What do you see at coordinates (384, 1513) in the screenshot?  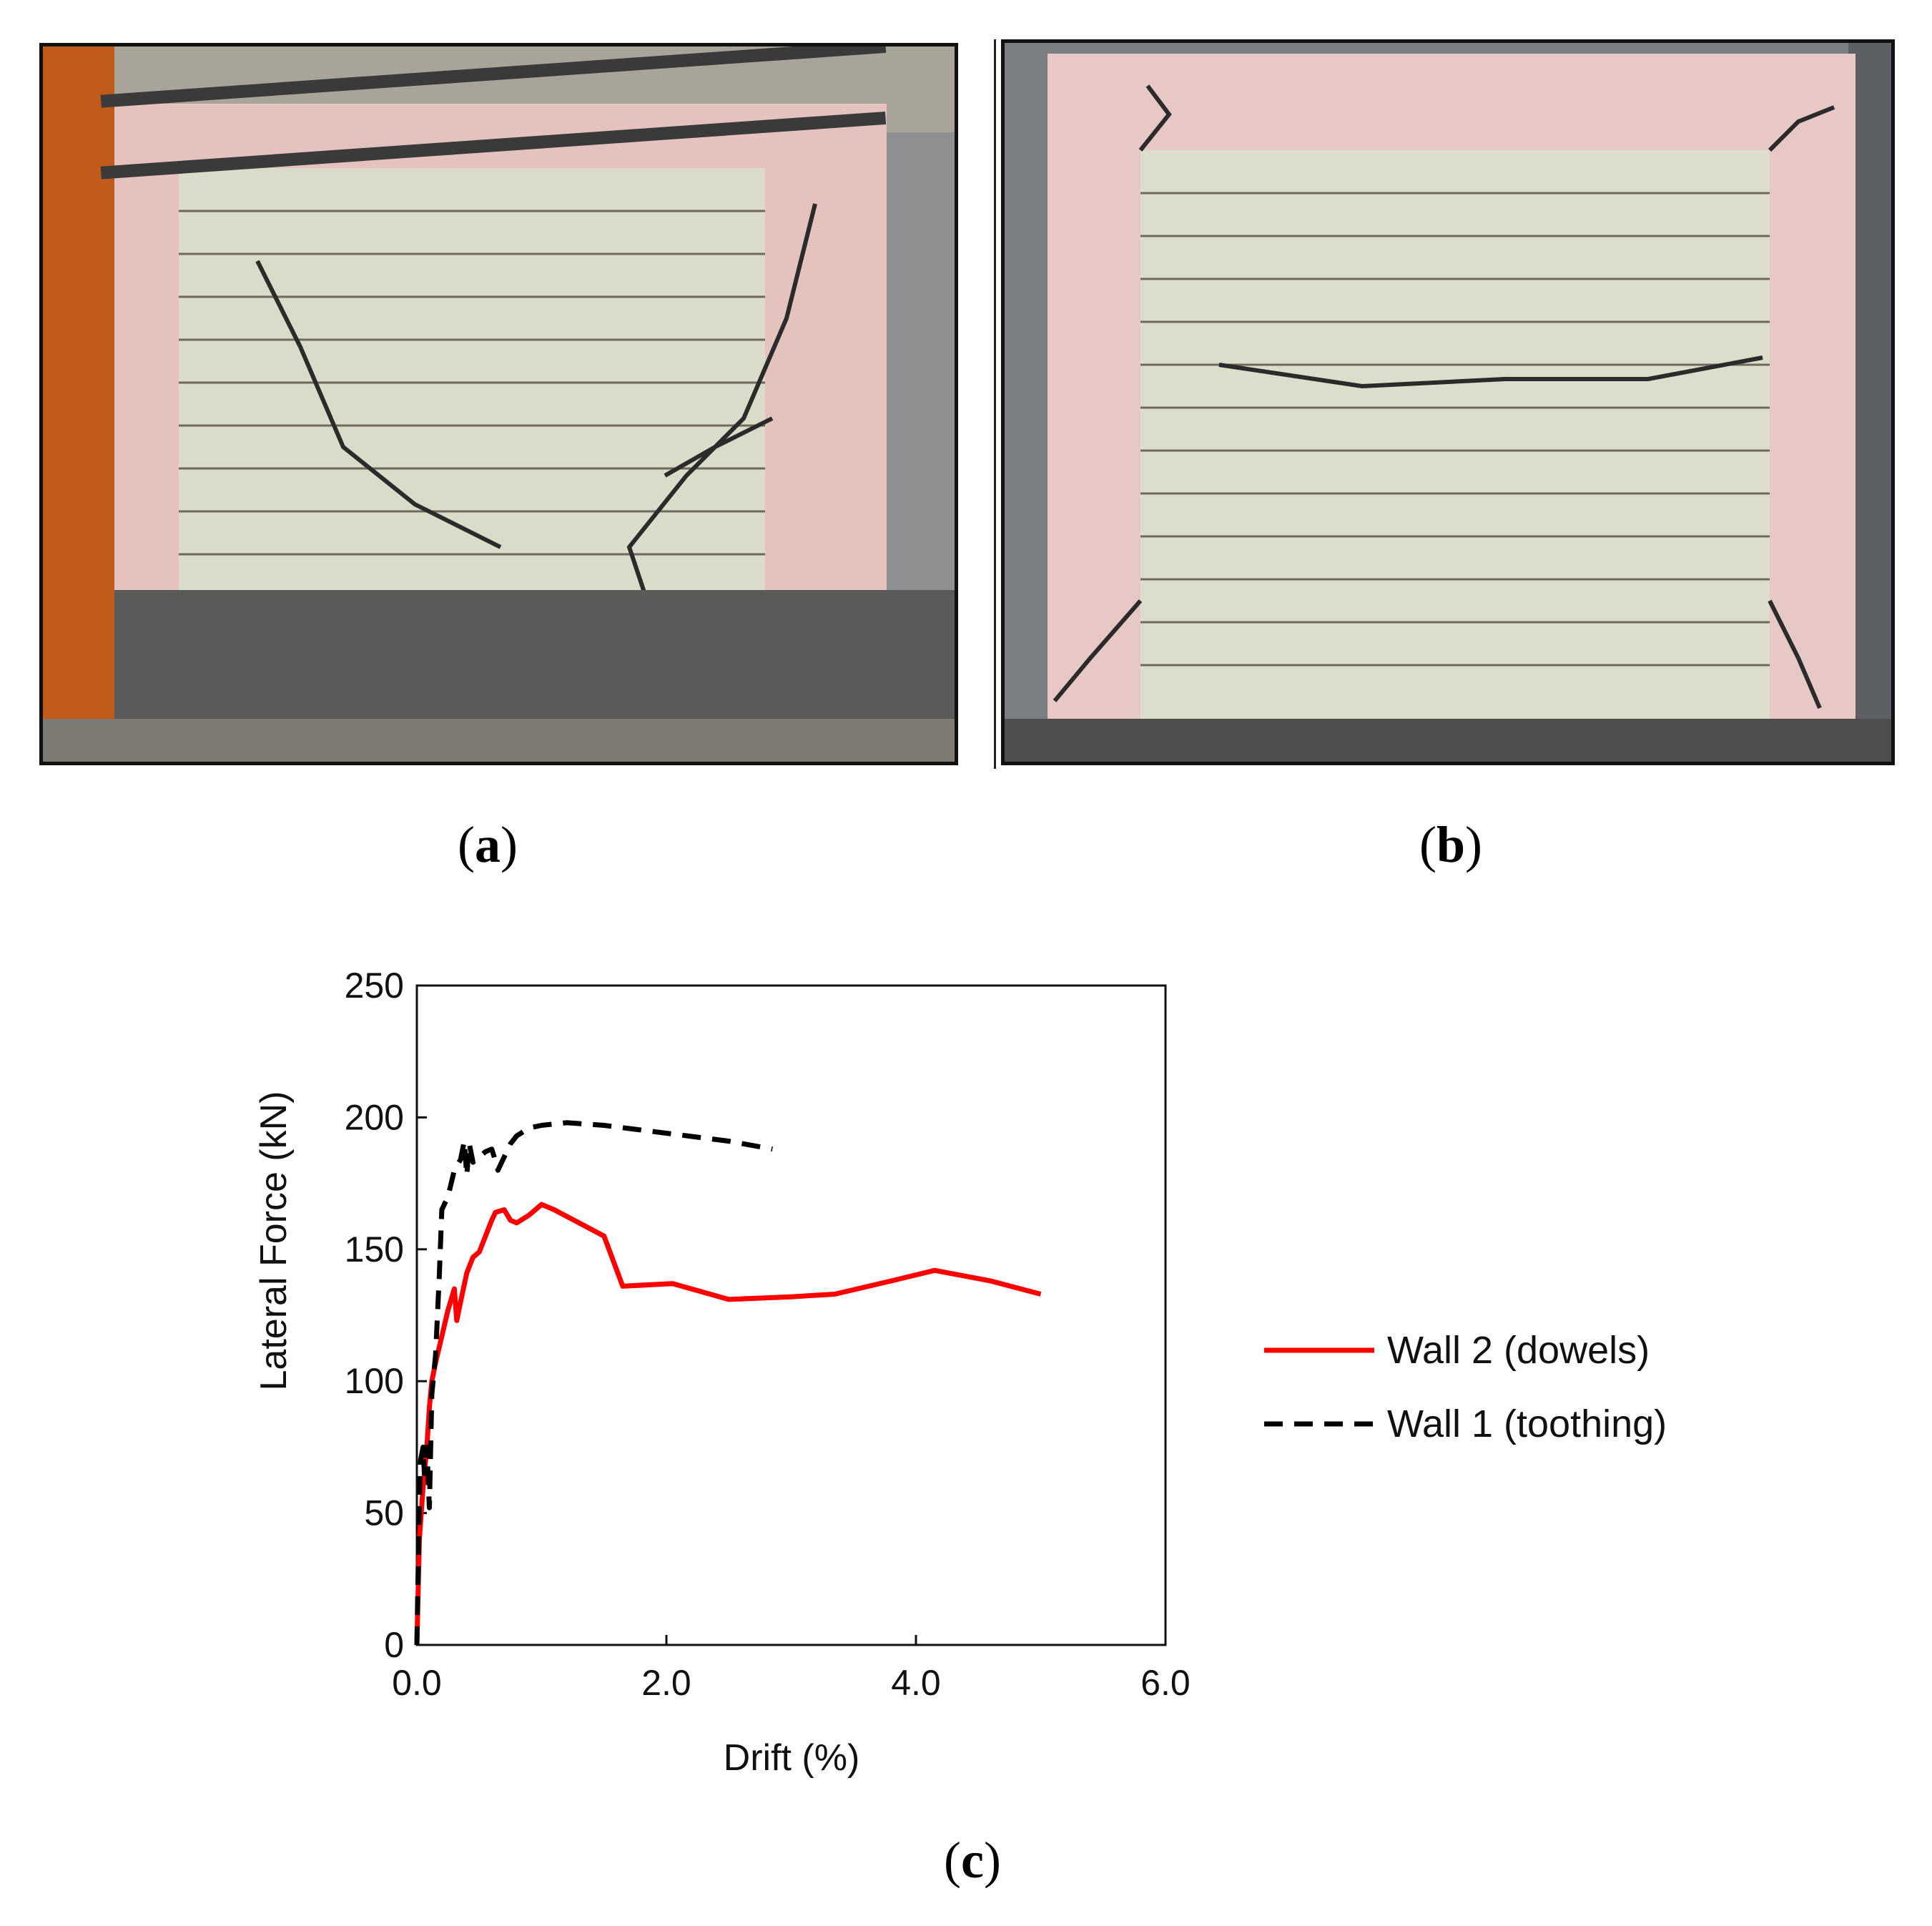 I see `y-tick-label-1: 50` at bounding box center [384, 1513].